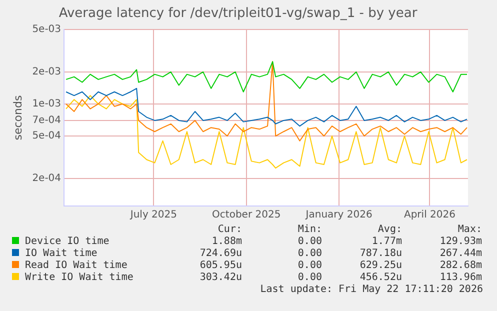 The width and height of the screenshot is (497, 311). I want to click on y-tick-label: 1e-03, so click(47, 104).